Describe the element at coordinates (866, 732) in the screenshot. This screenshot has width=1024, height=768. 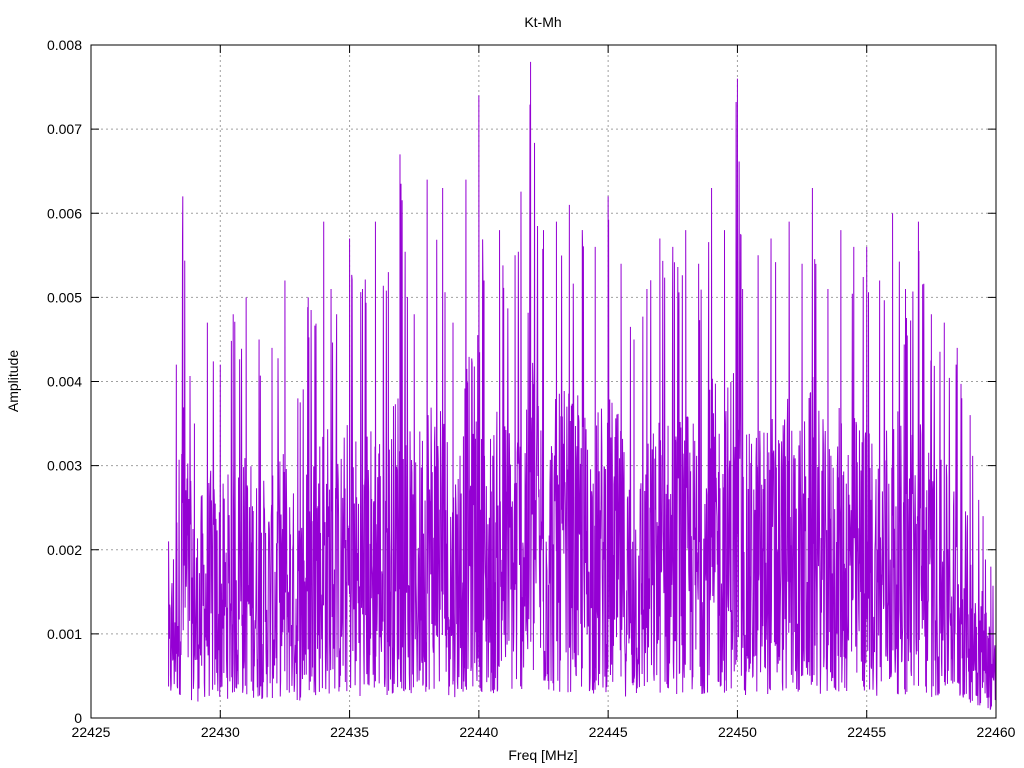
I see `x-tick-label: 22455` at that location.